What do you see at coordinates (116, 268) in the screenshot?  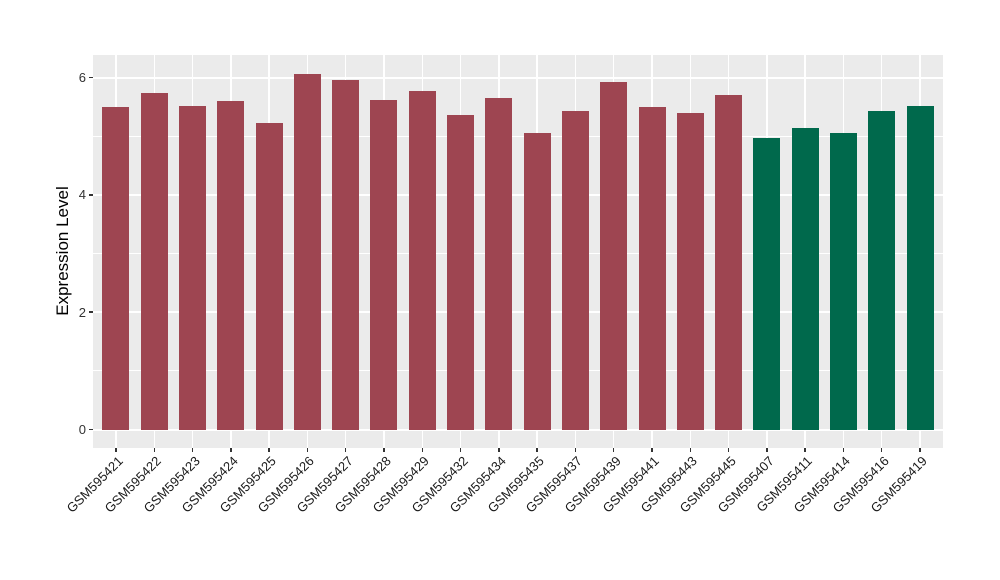 I see `bar-GSM595421` at bounding box center [116, 268].